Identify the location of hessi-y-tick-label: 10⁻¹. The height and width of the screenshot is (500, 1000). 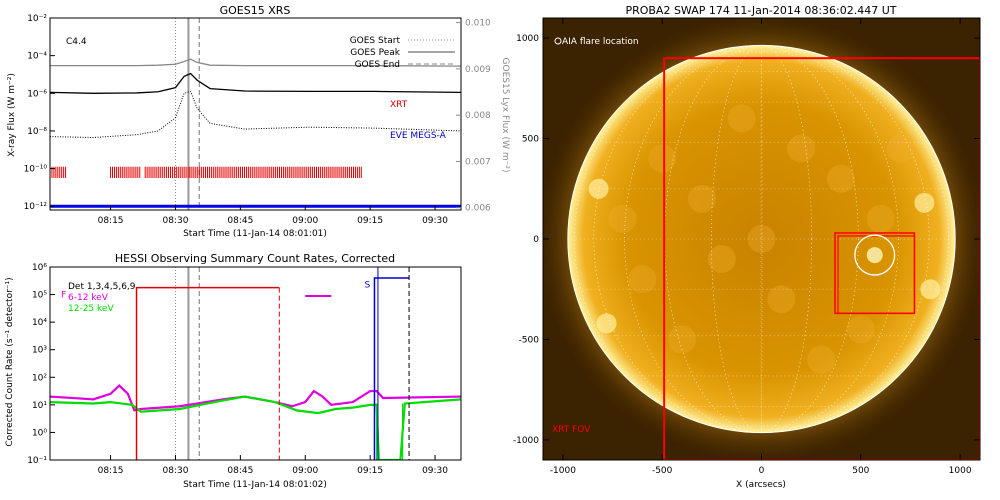
(37, 461).